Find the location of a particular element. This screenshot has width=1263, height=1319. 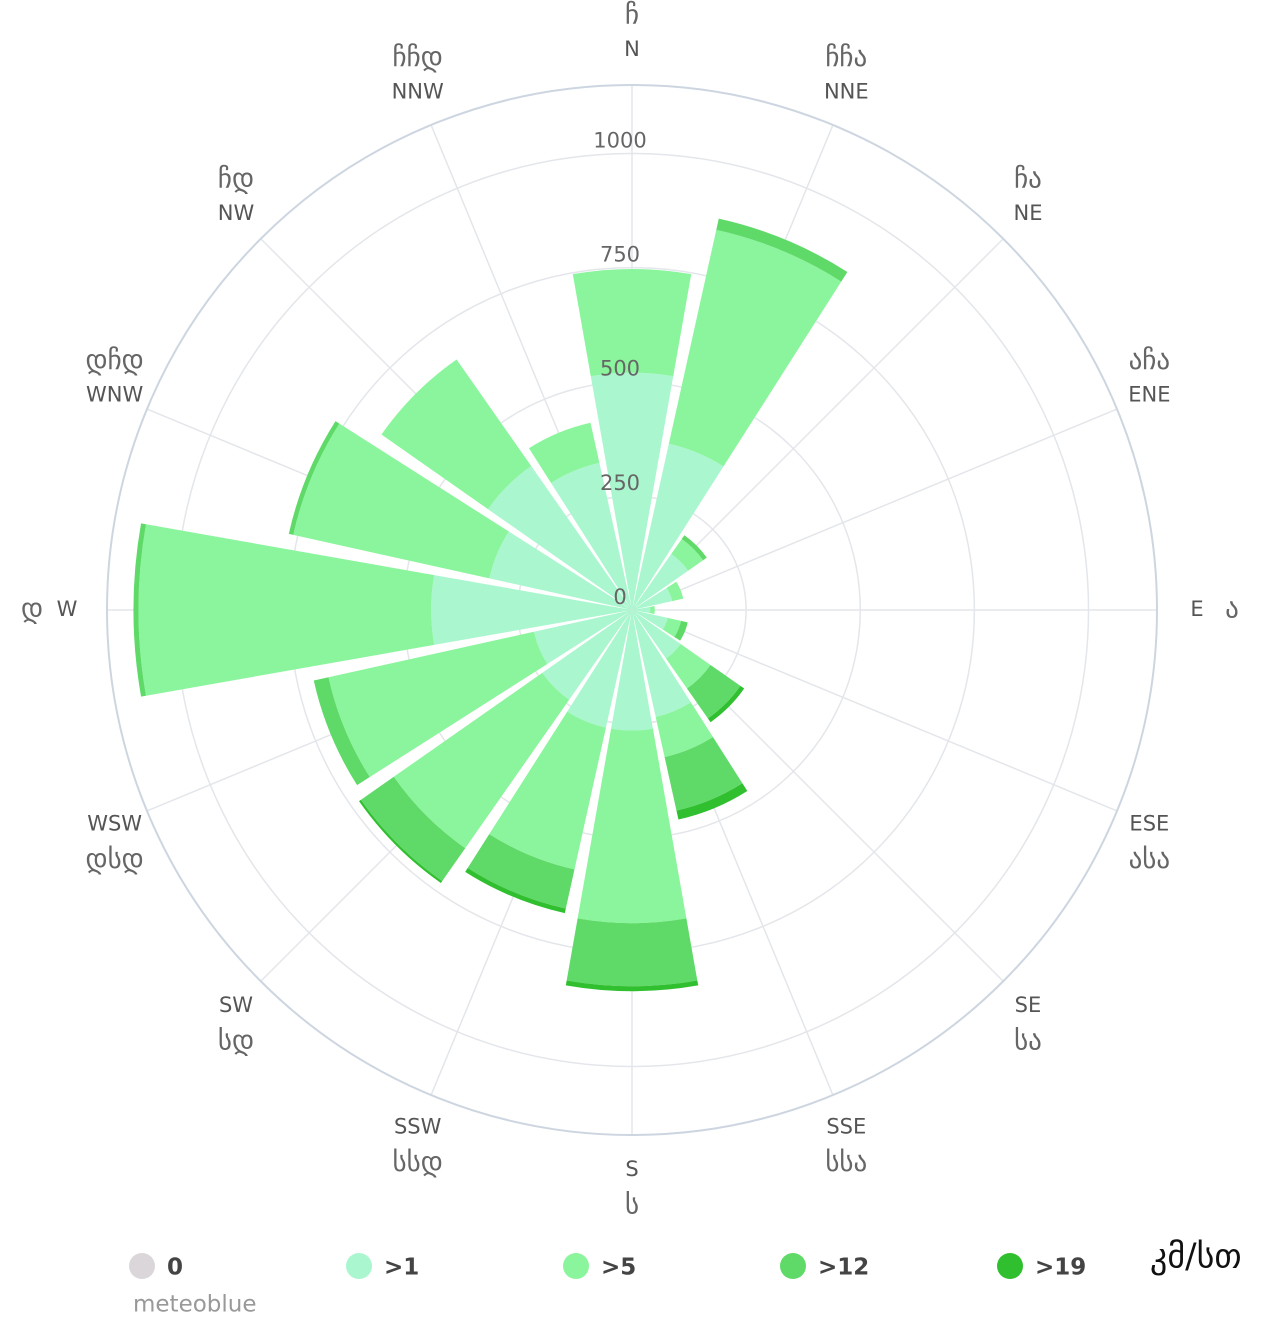

direction-label: S is located at coordinates (631, 1169).